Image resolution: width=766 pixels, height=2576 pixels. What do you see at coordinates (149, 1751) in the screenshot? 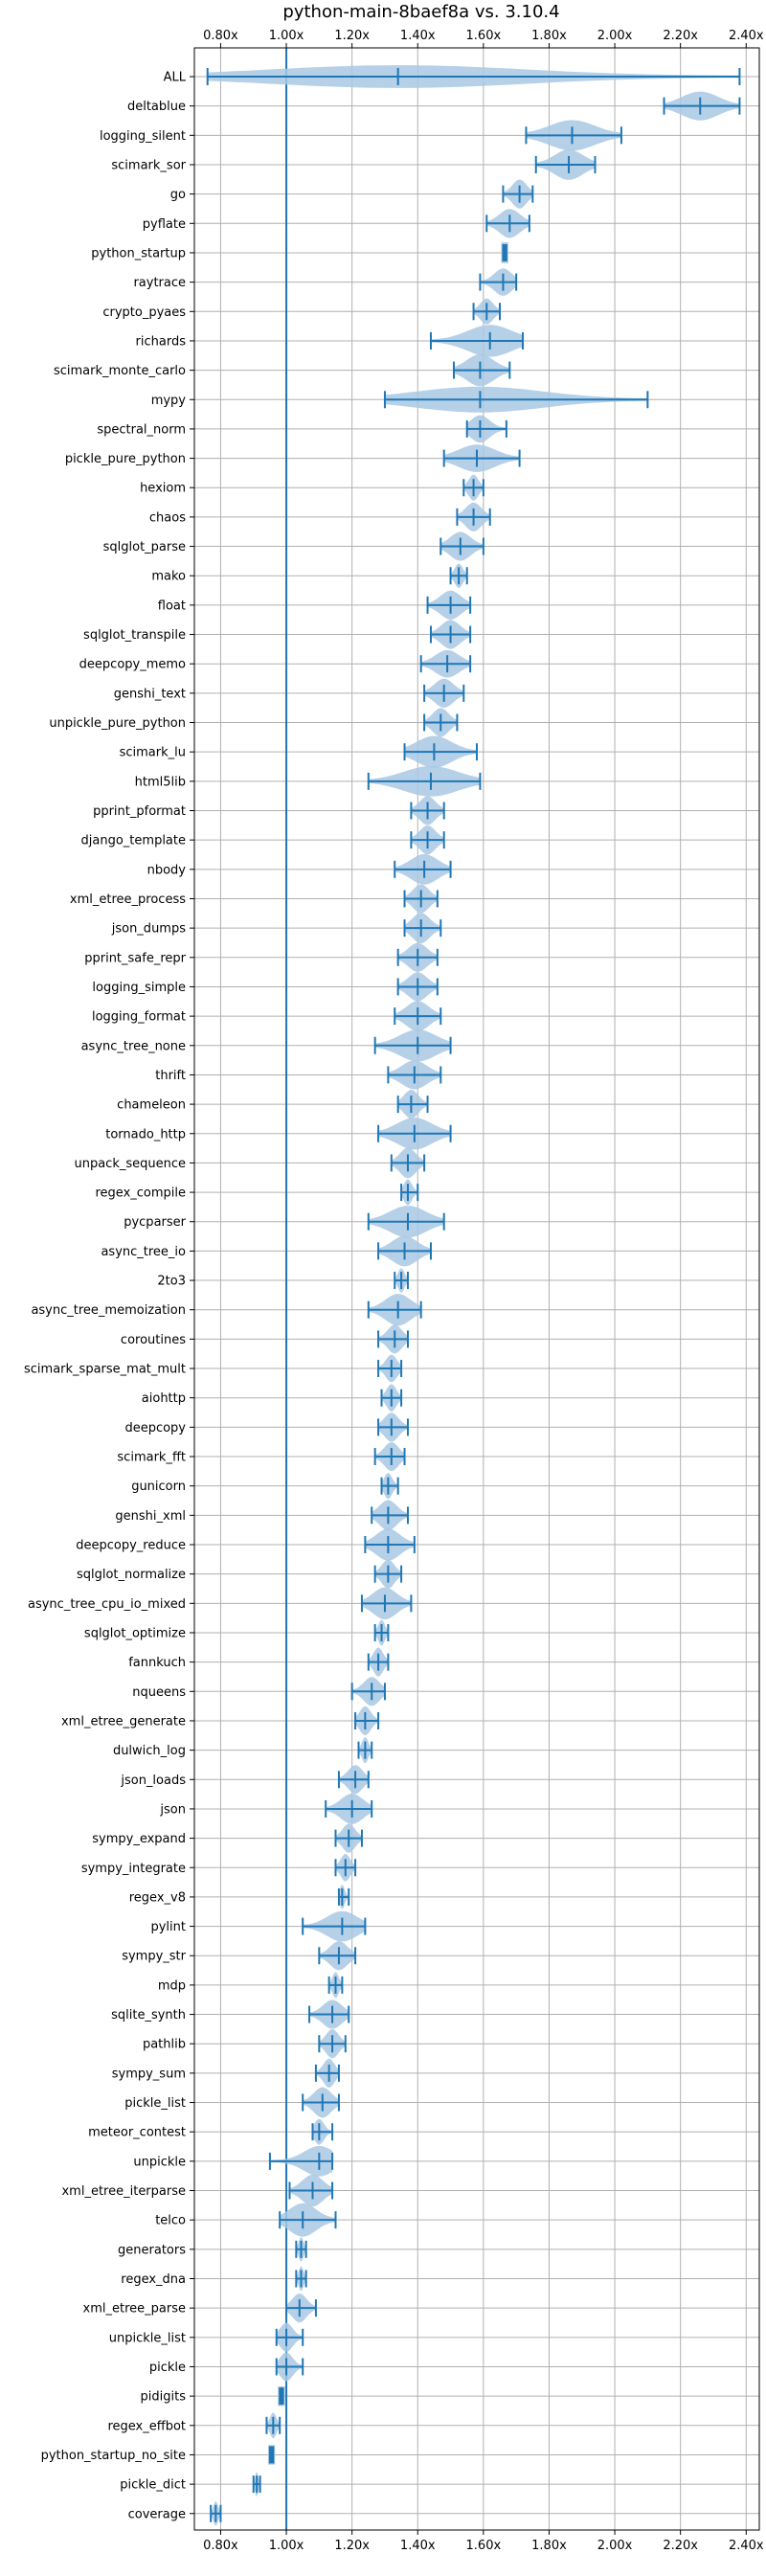
I see `benchmark-label: dulwich_log` at bounding box center [149, 1751].